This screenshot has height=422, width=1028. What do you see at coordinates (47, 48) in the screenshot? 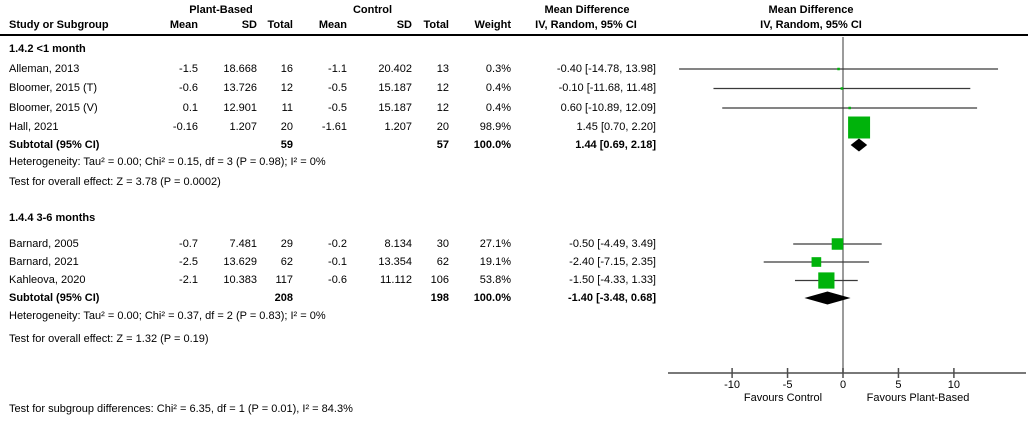
I see `subgroup-label: 1.4.2 <1 month` at bounding box center [47, 48].